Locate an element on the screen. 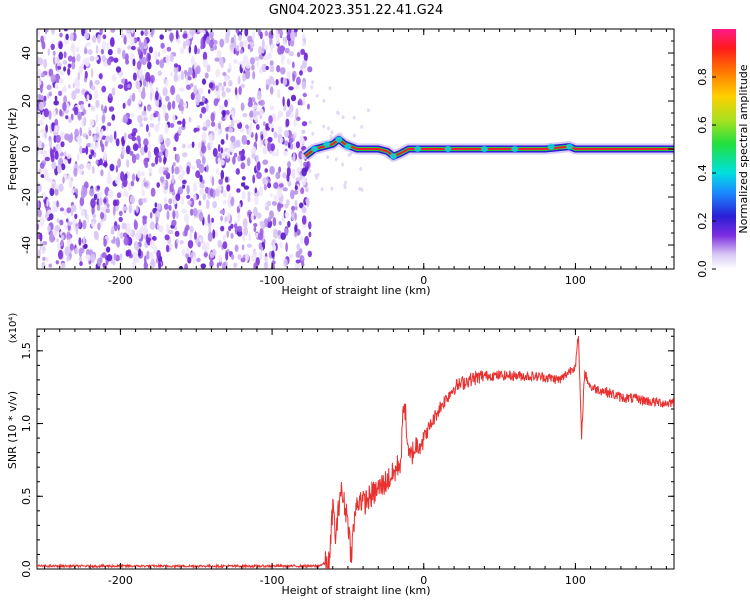 The image size is (750, 600). spectrogram-y-tick-label: 40 is located at coordinates (26, 53).